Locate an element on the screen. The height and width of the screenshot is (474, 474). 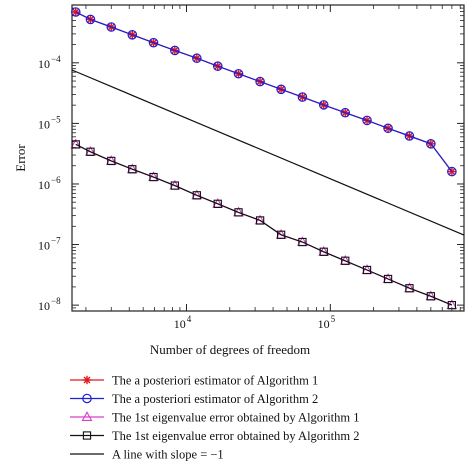
y-tick-exponent: −5 is located at coordinates (56, 119).